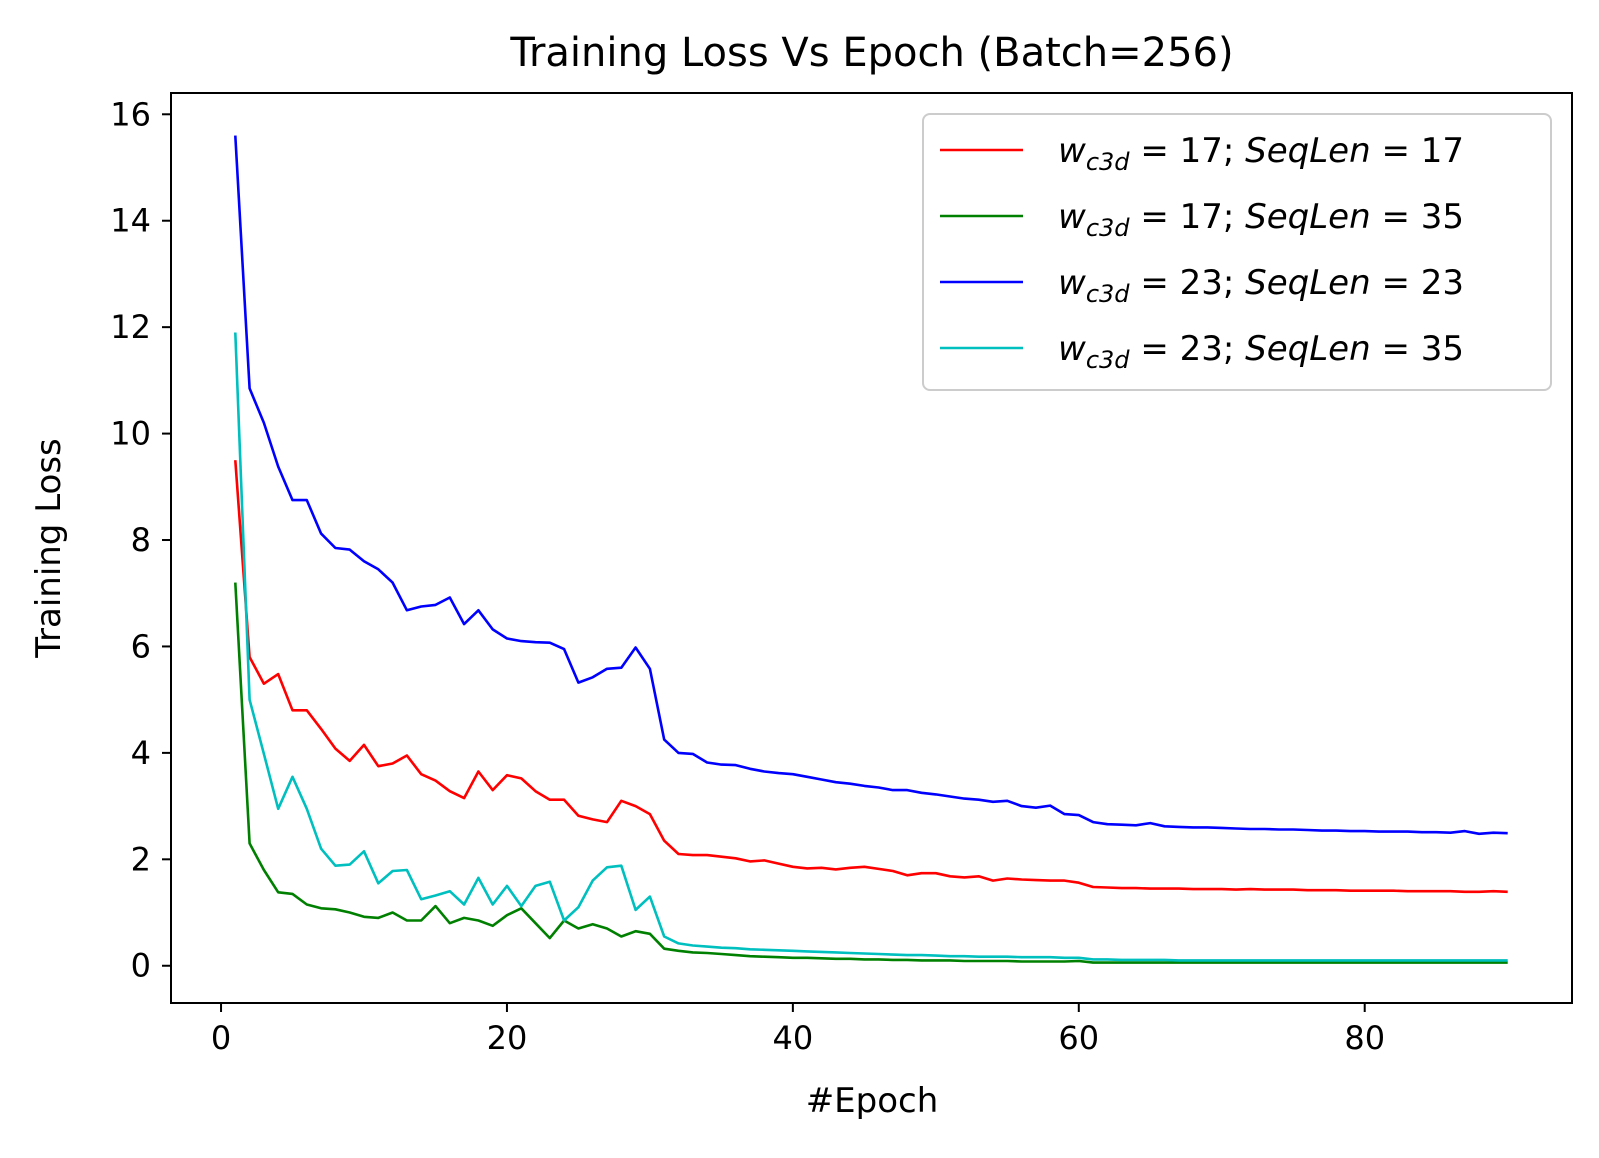  Describe the element at coordinates (872, 1101) in the screenshot. I see `x-axis-label: #Epoch` at that location.